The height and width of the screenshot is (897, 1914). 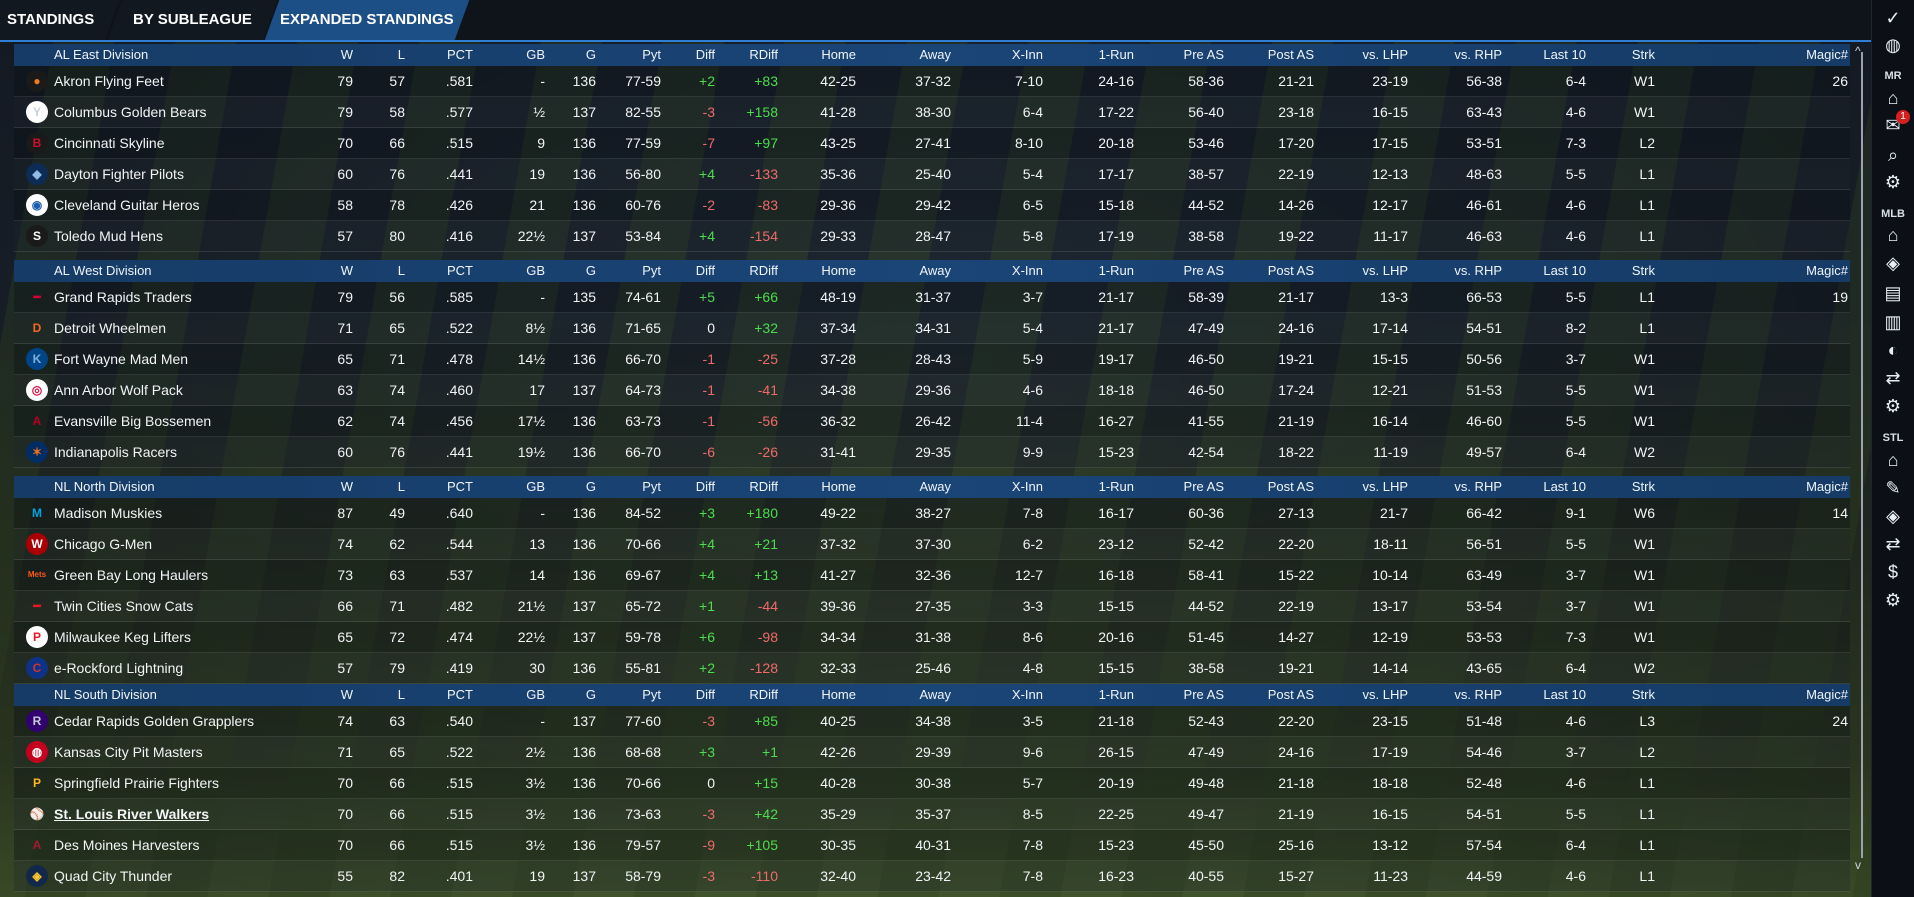 What do you see at coordinates (109, 143) in the screenshot?
I see `team-name: Cincinnati Skyline` at bounding box center [109, 143].